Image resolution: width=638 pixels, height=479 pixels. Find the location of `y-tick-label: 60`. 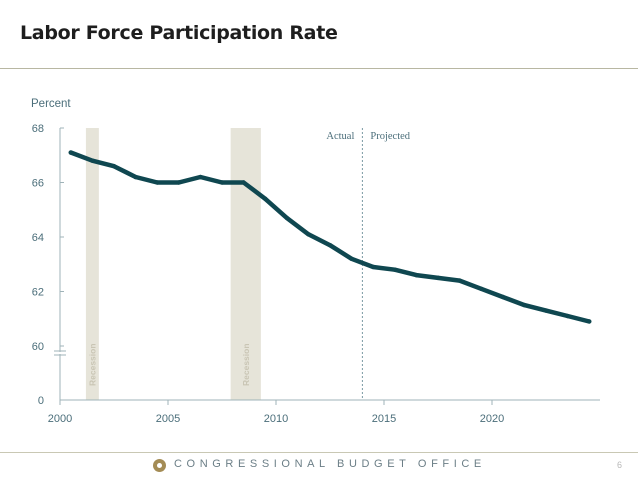

y-tick-label: 60 is located at coordinates (38, 347).